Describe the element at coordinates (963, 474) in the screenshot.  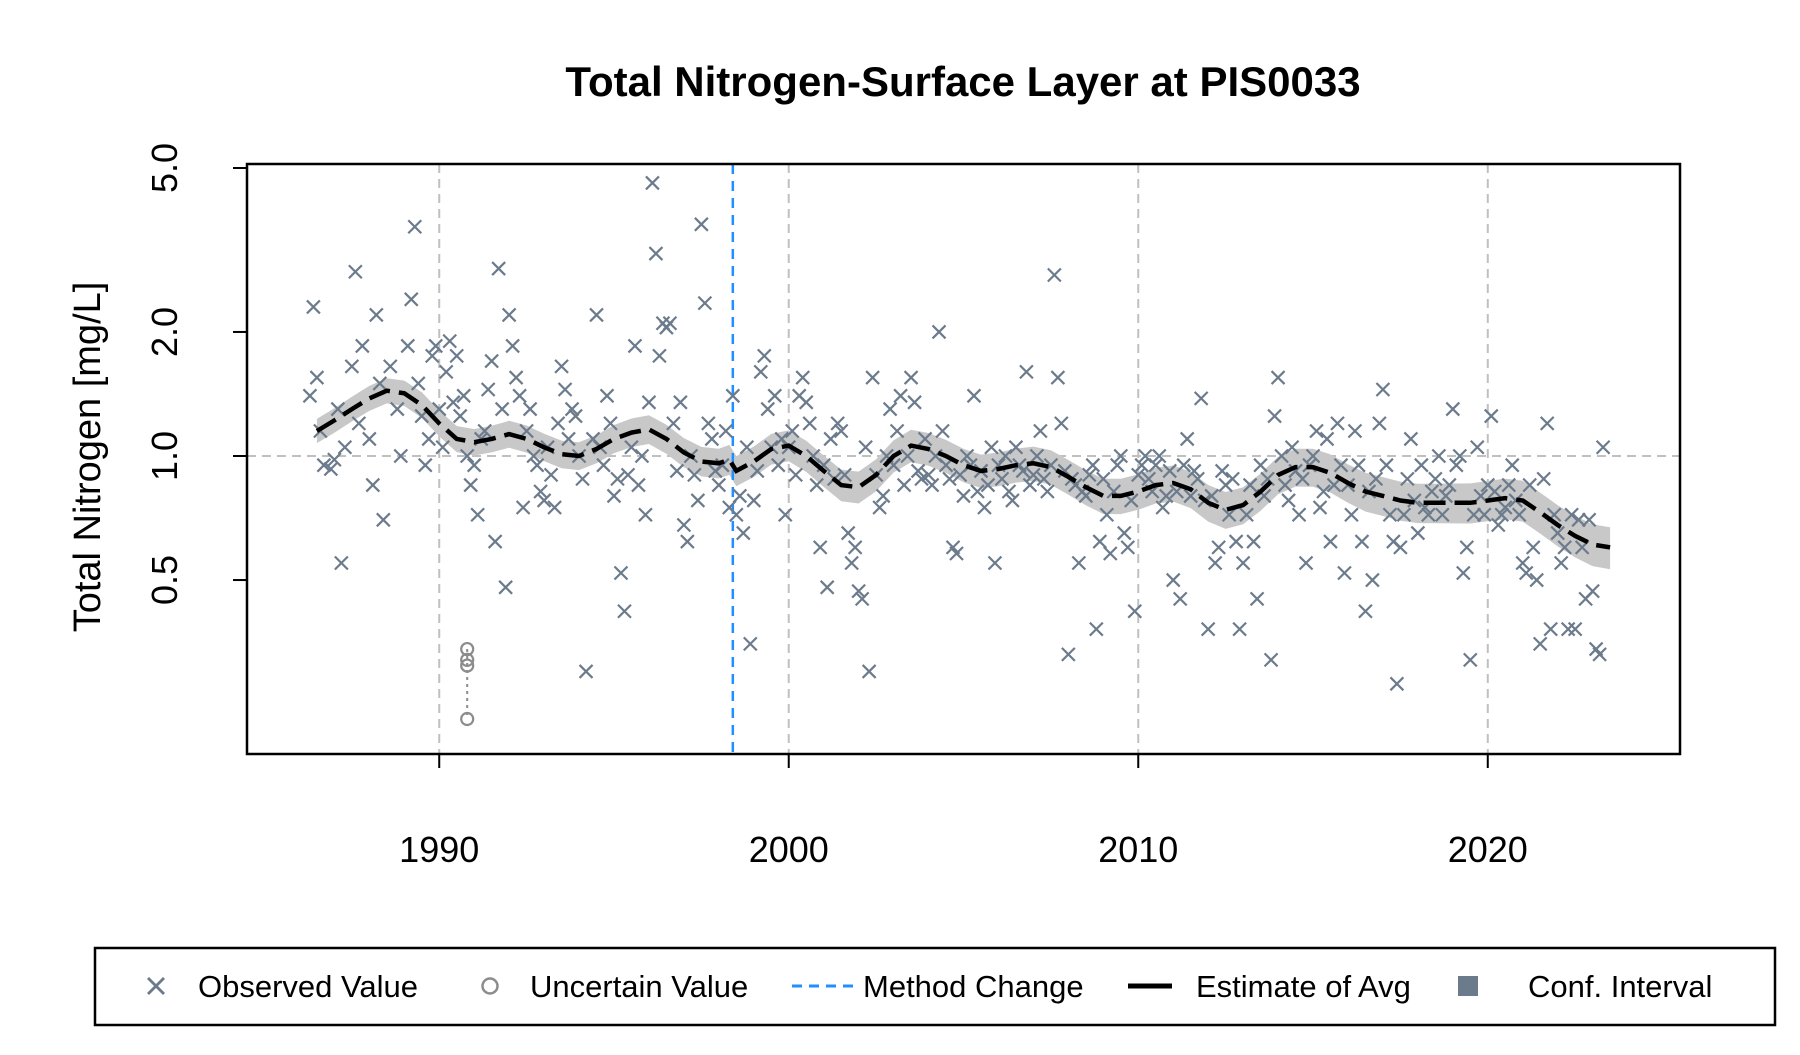
I see `confidence-band` at that location.